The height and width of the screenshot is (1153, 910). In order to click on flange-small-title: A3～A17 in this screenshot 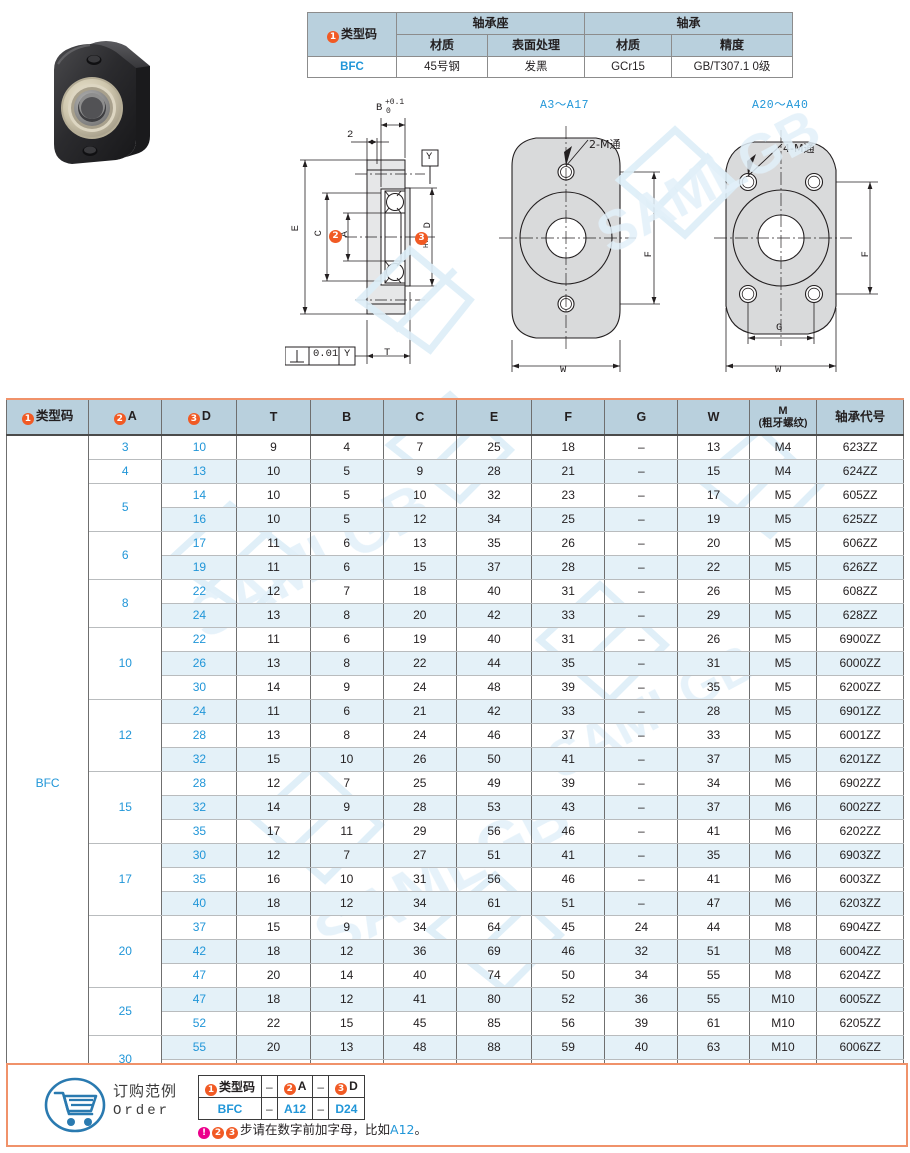, I will do `click(565, 105)`.